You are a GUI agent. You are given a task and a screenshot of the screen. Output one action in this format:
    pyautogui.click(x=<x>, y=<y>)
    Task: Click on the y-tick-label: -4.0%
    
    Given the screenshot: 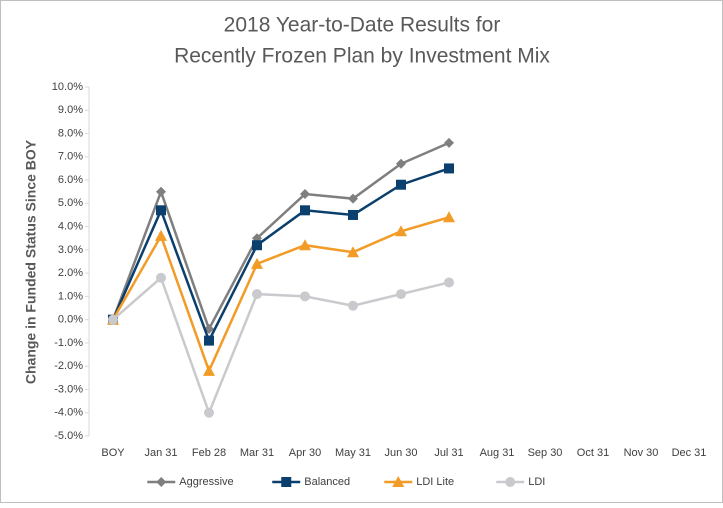 What is the action you would take?
    pyautogui.click(x=68, y=413)
    